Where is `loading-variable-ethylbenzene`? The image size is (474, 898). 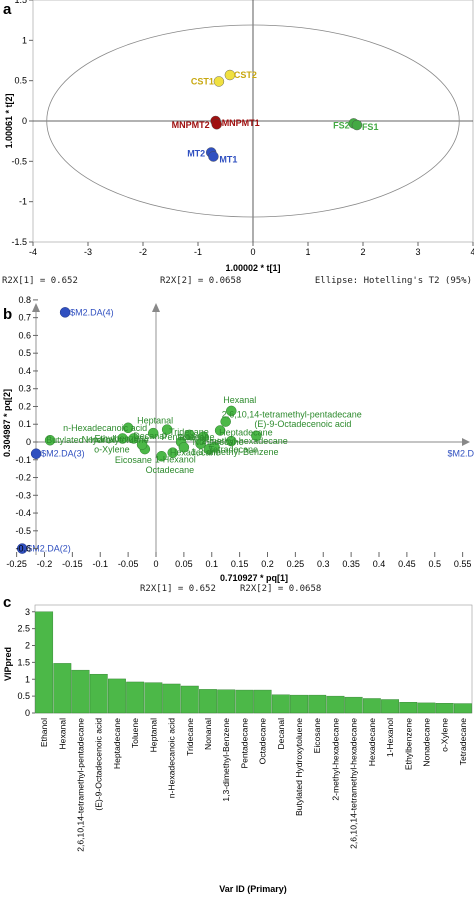
loading-variable-ethylbenzene is located at coordinates (122, 438).